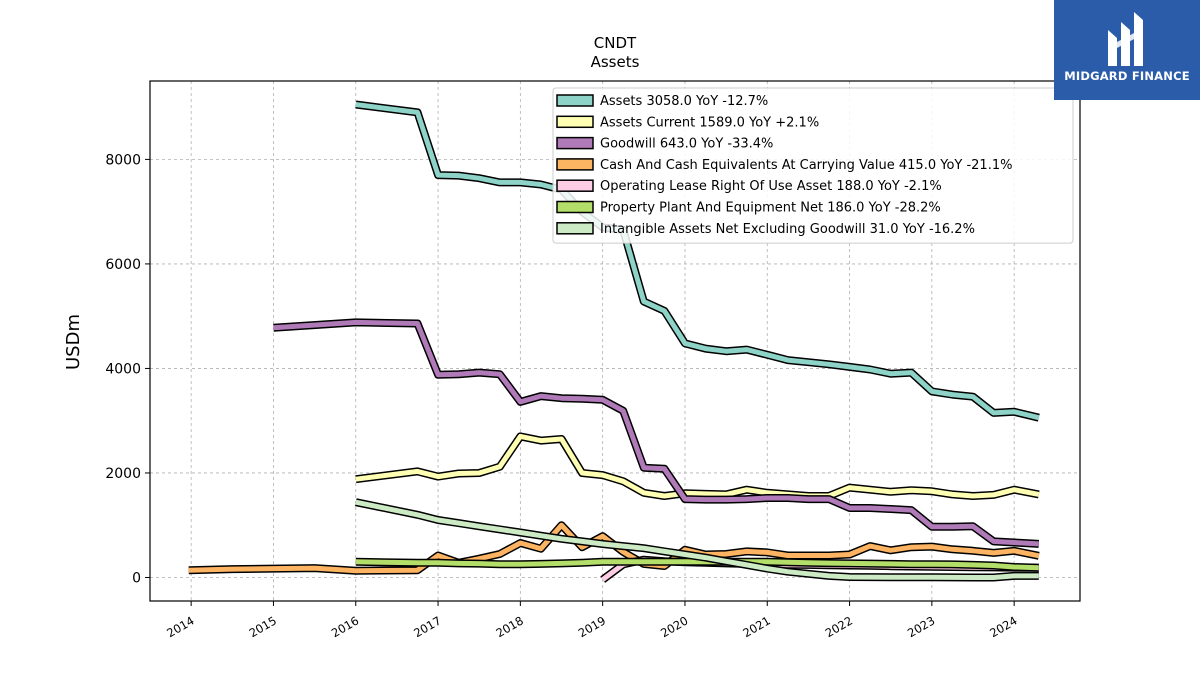  What do you see at coordinates (1003, 626) in the screenshot?
I see `x-tick-label: 2024` at bounding box center [1003, 626].